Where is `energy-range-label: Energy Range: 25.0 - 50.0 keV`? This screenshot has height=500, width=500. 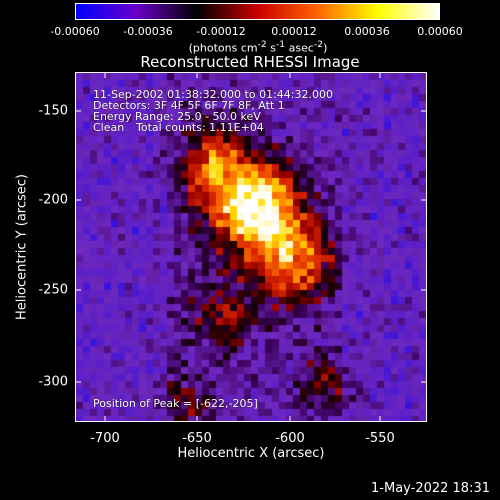
energy-range-label: Energy Range: 25.0 - 50.0 keV is located at coordinates (177, 116).